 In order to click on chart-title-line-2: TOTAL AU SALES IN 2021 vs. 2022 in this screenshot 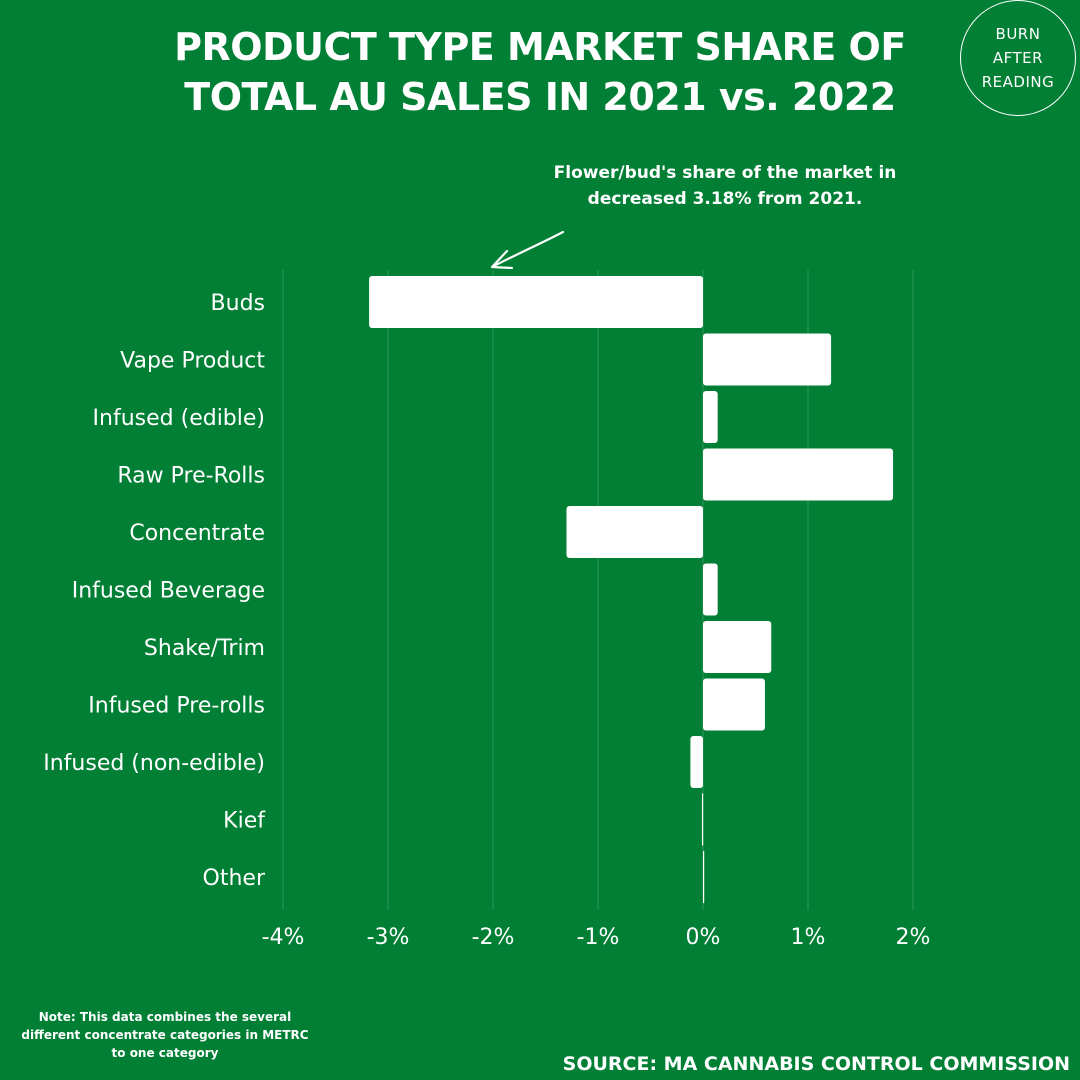, I will do `click(540, 97)`.